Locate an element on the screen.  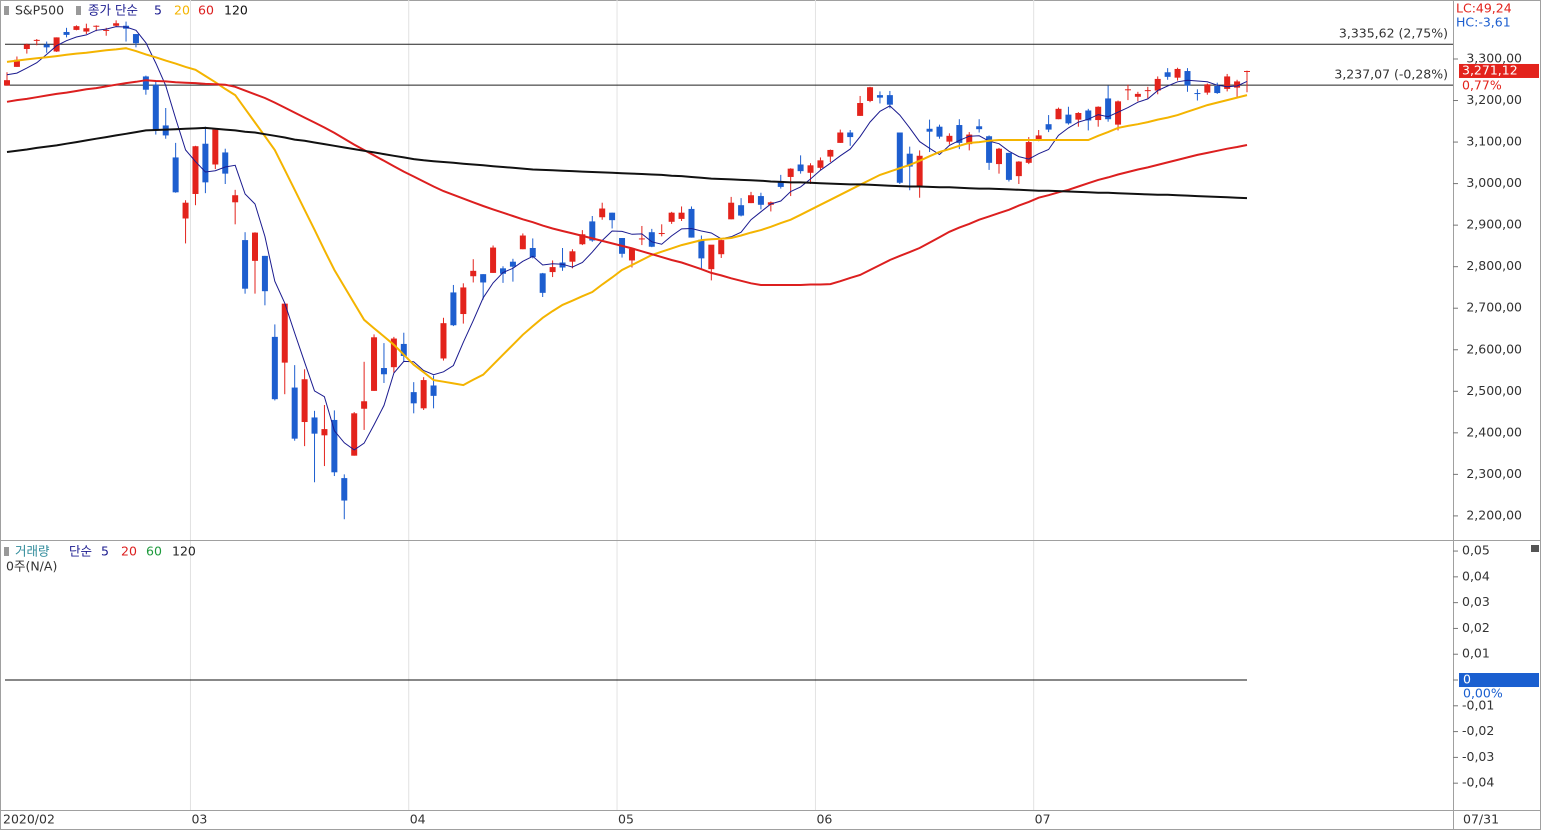
y-tick-label: 0,04 is located at coordinates (1476, 575).